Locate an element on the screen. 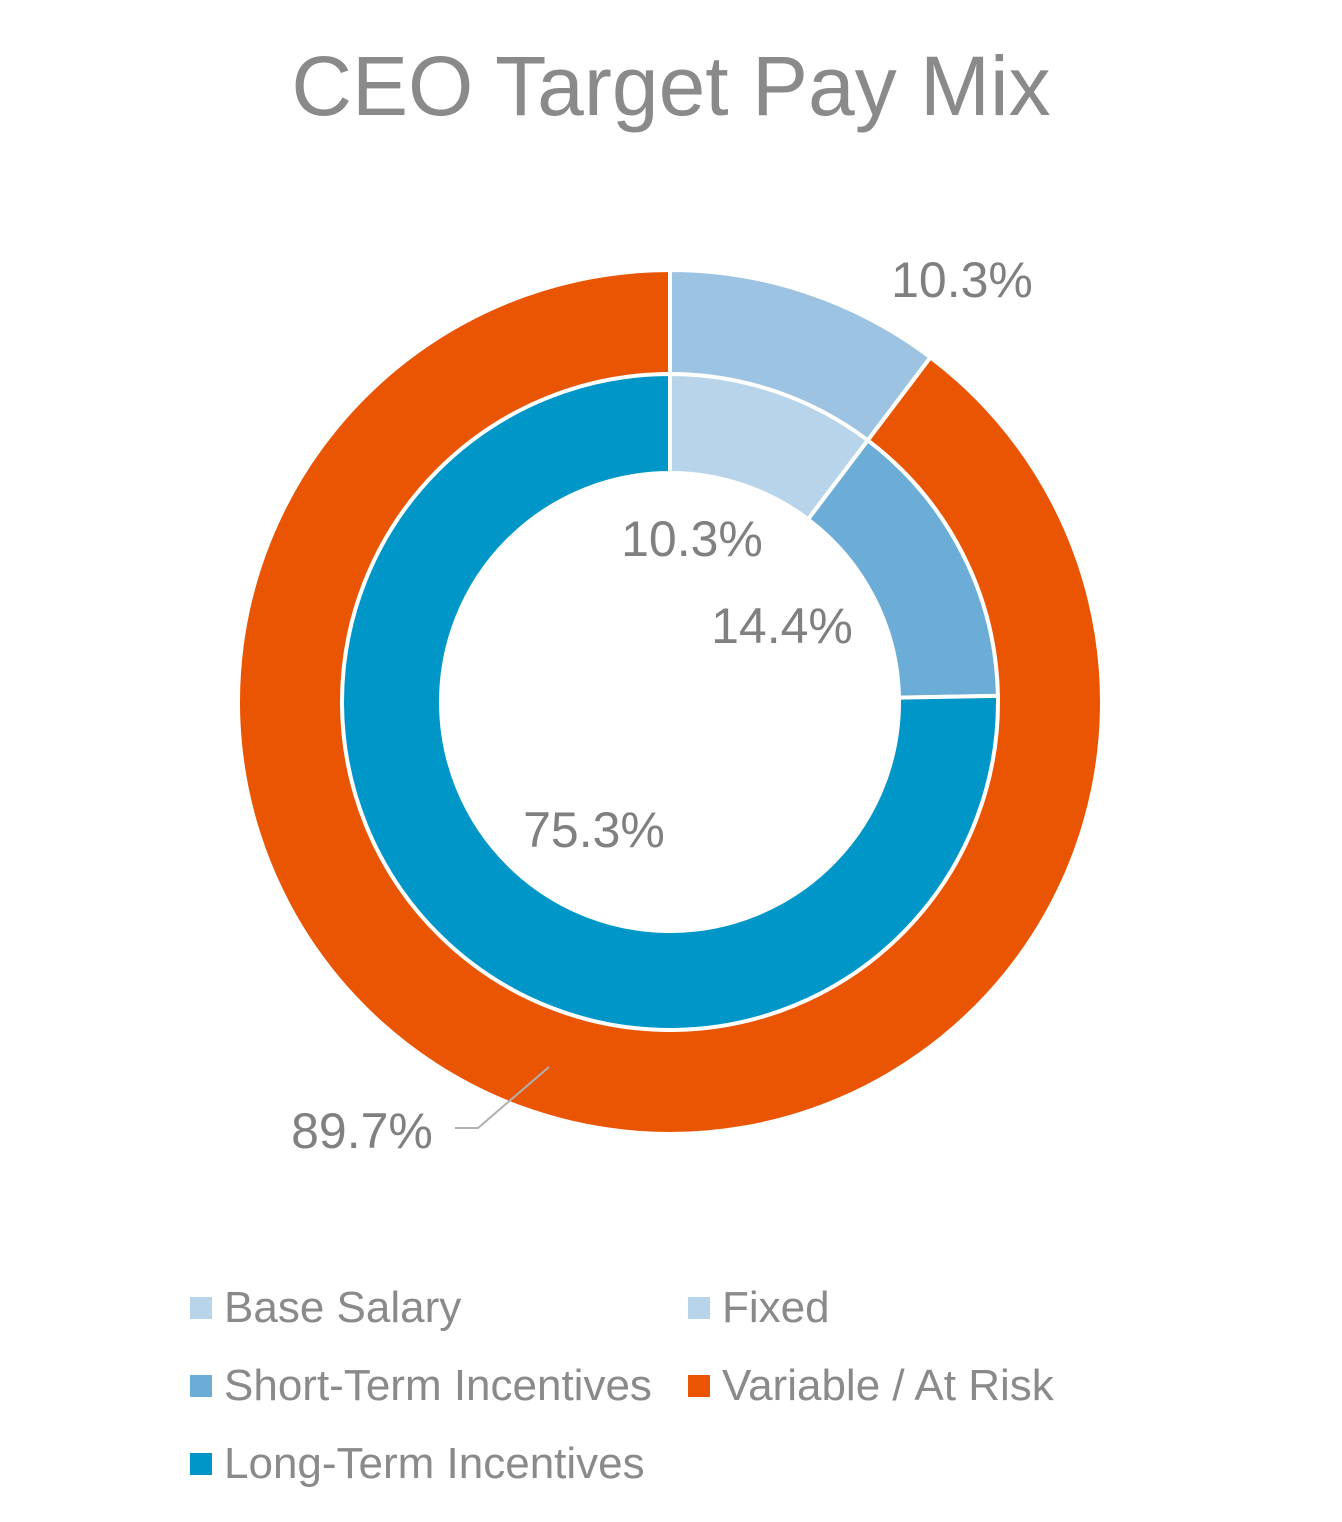  data-label-fixed: 10.3% is located at coordinates (962, 280).